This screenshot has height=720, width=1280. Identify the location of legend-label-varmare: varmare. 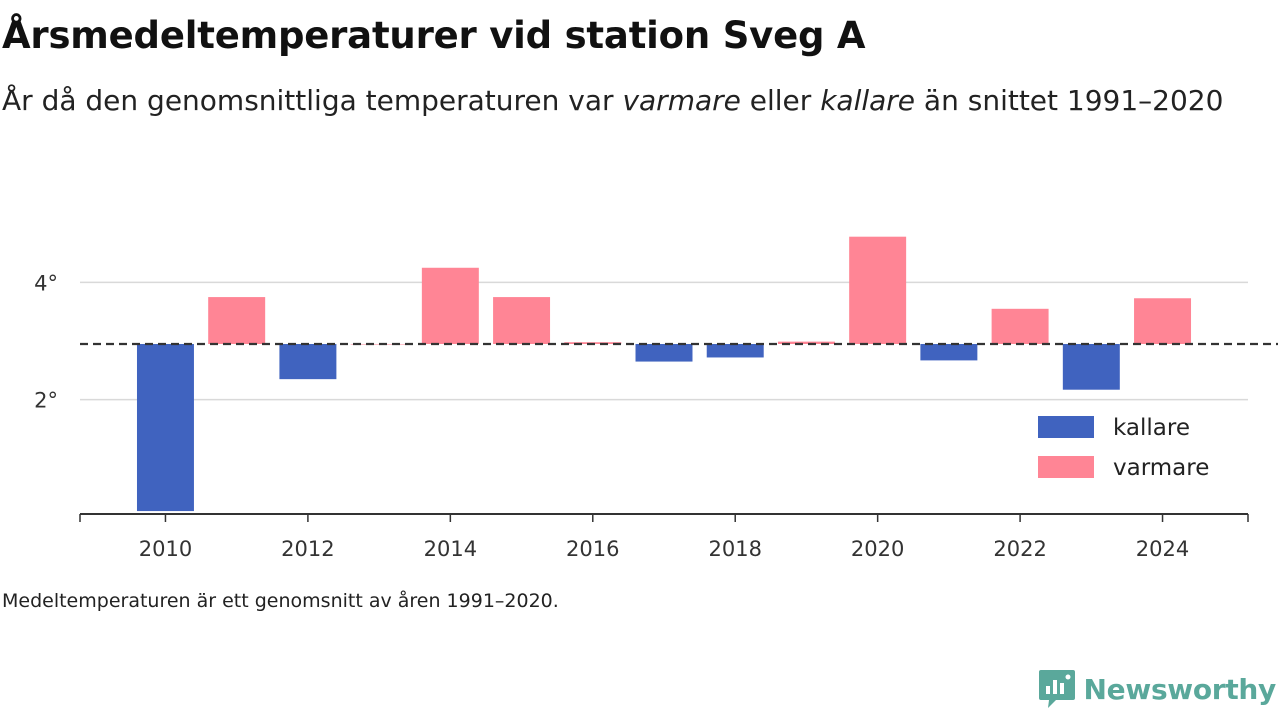
(1161, 468).